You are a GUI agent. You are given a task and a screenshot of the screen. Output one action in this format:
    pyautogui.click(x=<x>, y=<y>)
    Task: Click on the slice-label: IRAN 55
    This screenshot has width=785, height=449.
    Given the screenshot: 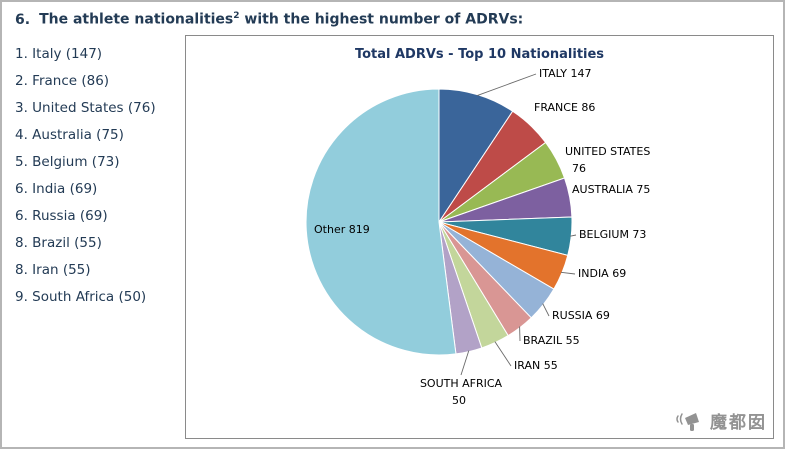 What is the action you would take?
    pyautogui.click(x=536, y=365)
    